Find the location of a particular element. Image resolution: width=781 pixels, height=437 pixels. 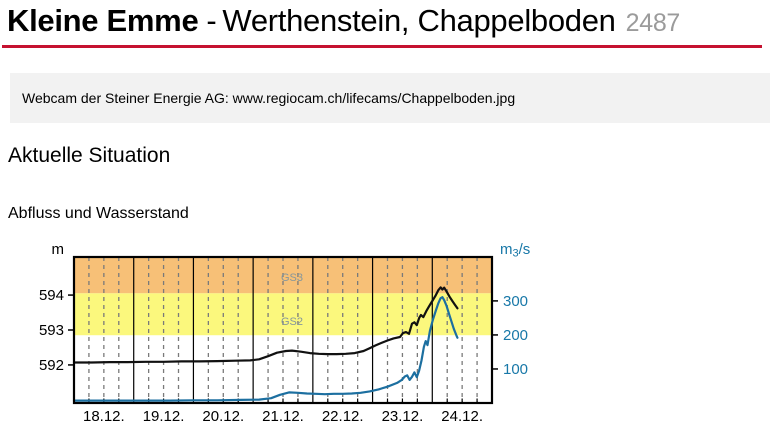

right-axis-tick-label: 200 is located at coordinates (515, 335).